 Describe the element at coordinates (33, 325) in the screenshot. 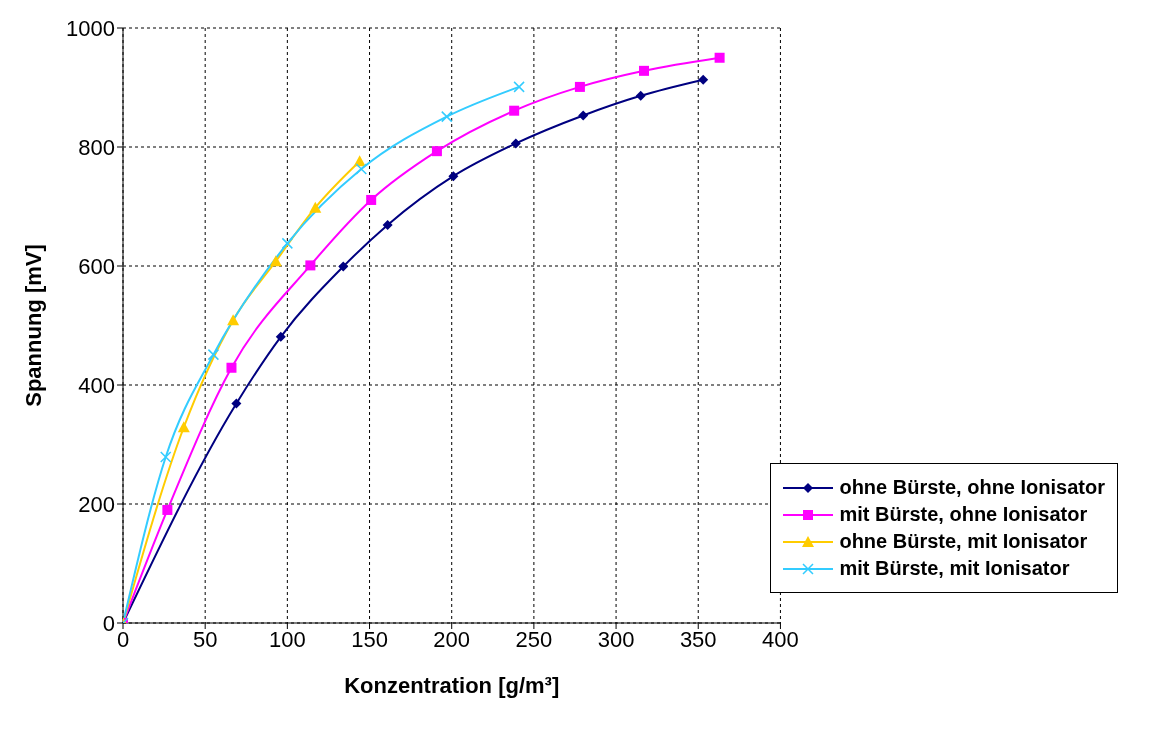

I see `y-axis-title: Spannung [mV]` at that location.